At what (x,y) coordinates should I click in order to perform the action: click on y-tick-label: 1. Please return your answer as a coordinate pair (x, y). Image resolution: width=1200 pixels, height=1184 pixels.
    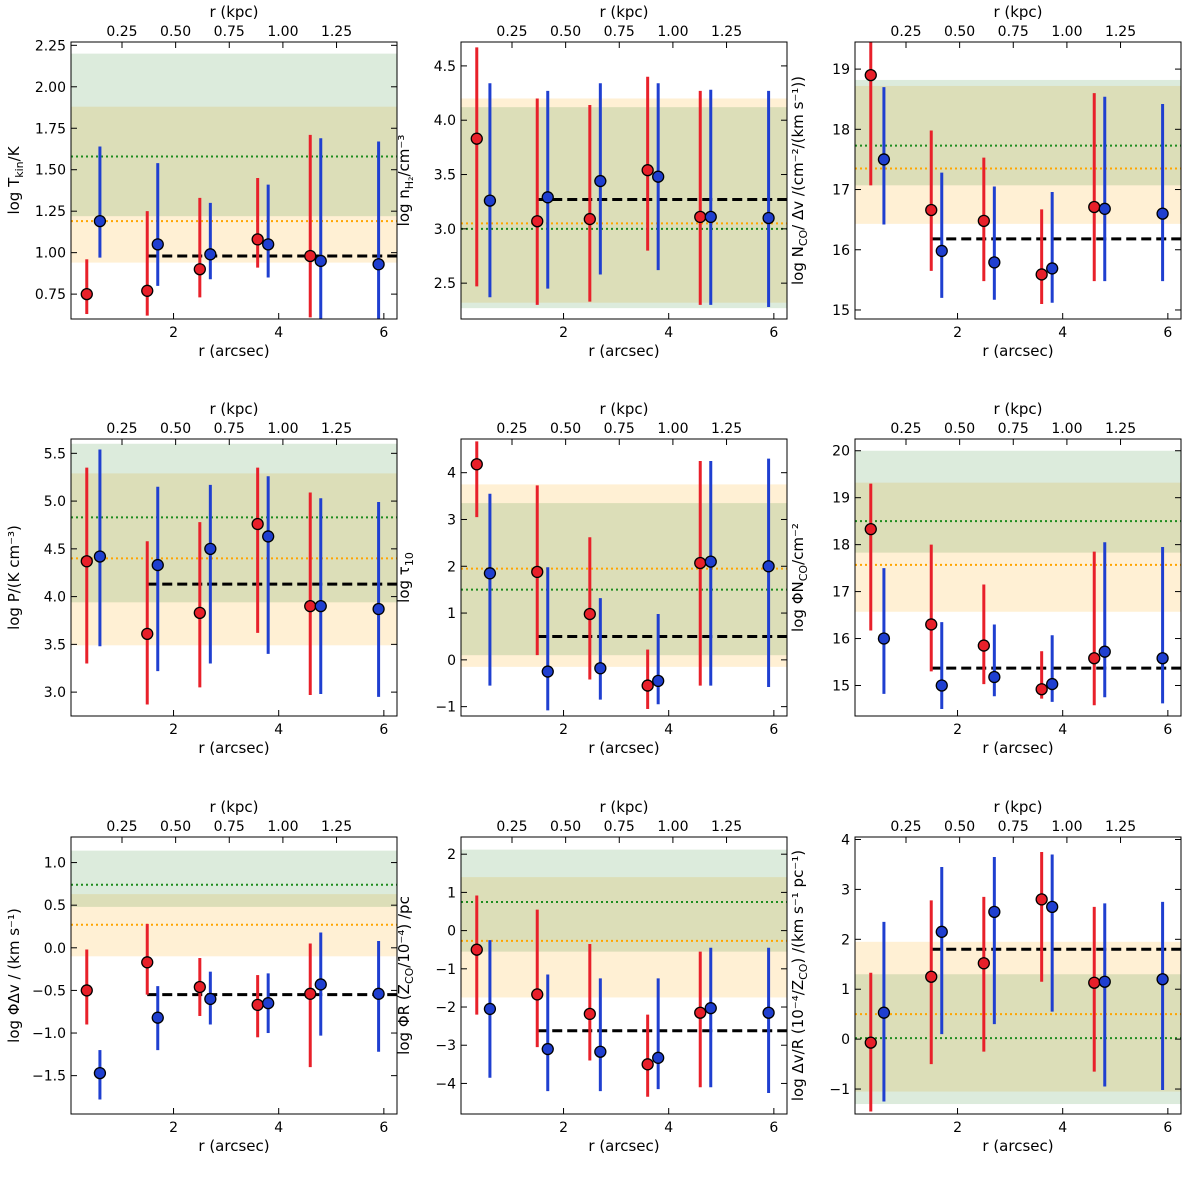
    Looking at the image, I should click on (451, 893).